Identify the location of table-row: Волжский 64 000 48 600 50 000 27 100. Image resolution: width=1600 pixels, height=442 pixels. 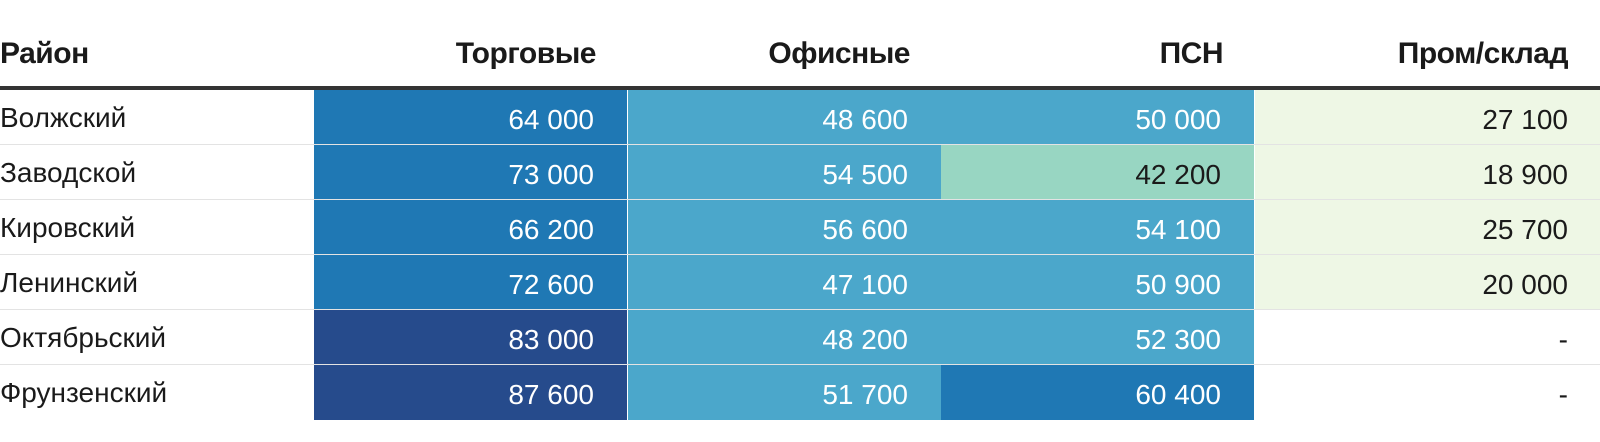
(800, 117).